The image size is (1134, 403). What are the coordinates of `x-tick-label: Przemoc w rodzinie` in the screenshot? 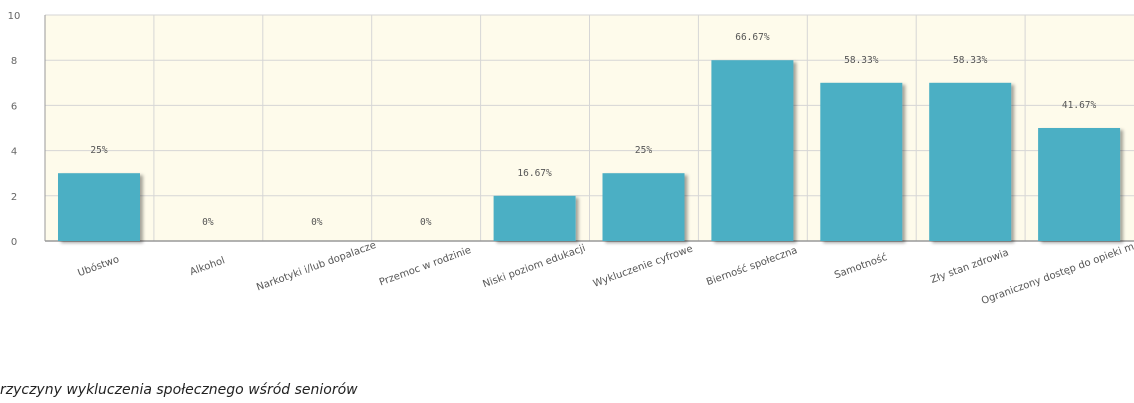 It's located at (425, 266).